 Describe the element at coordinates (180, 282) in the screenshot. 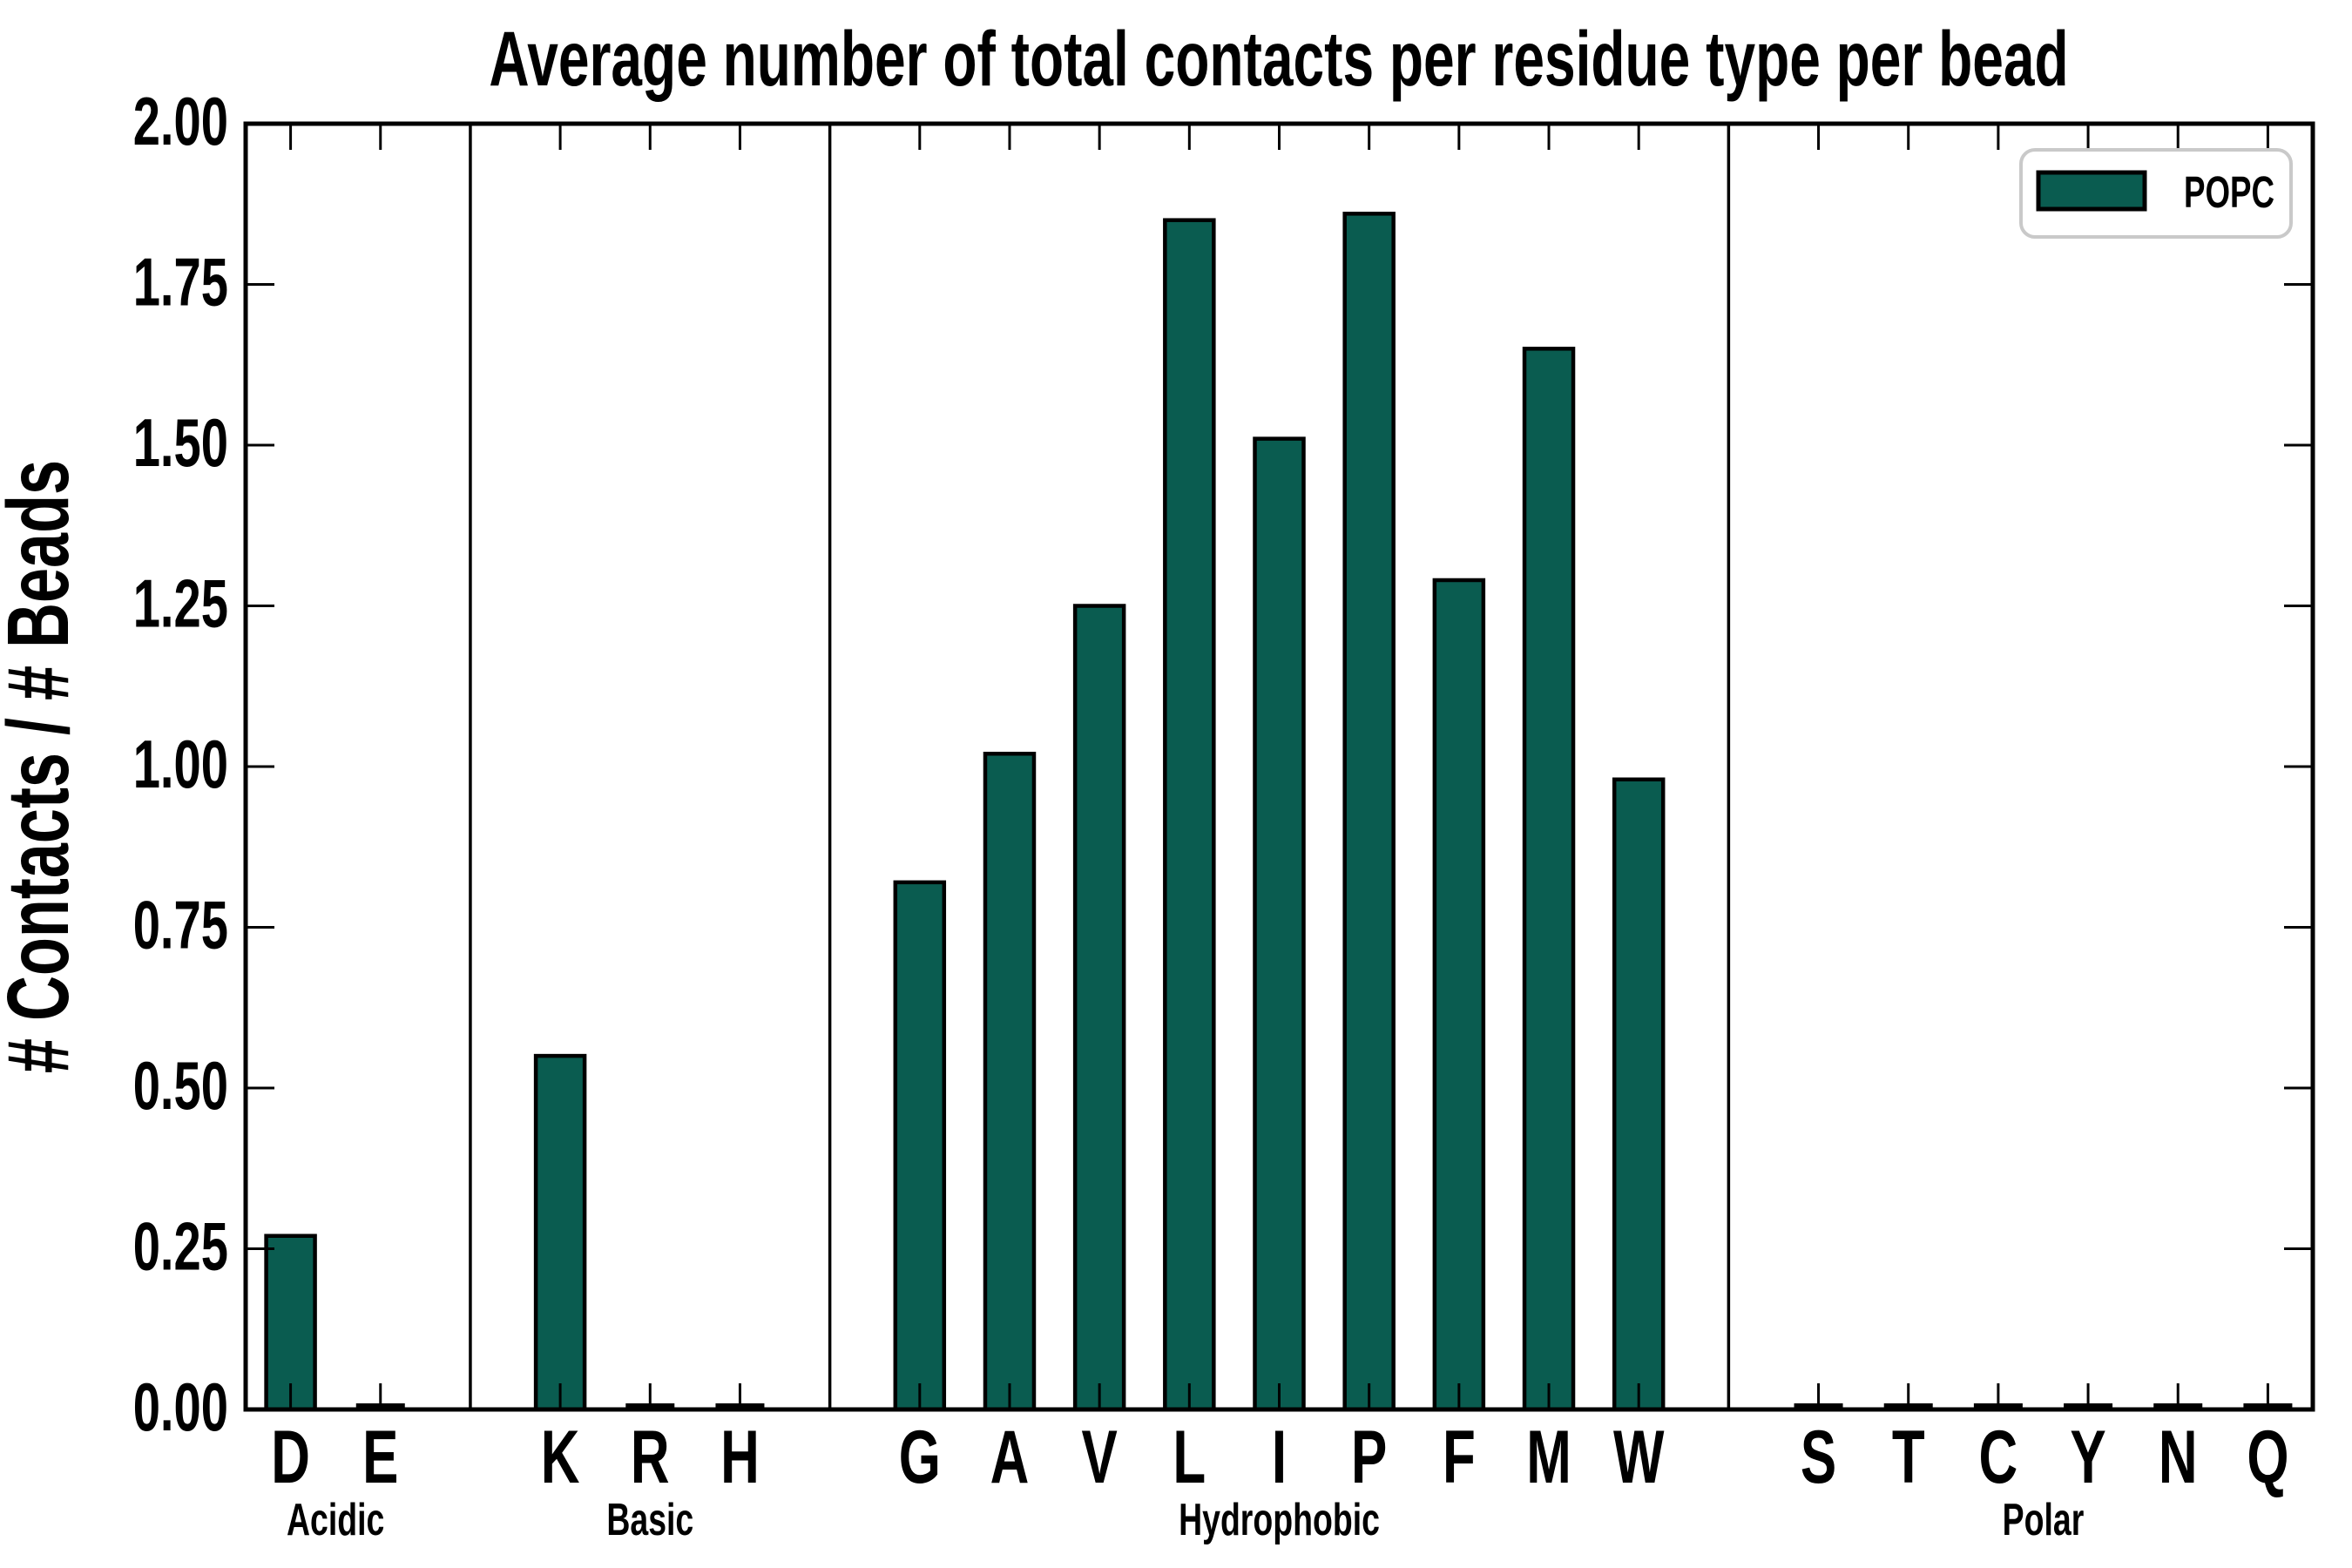

I see `y-tick-label-1.75: 1.75` at that location.